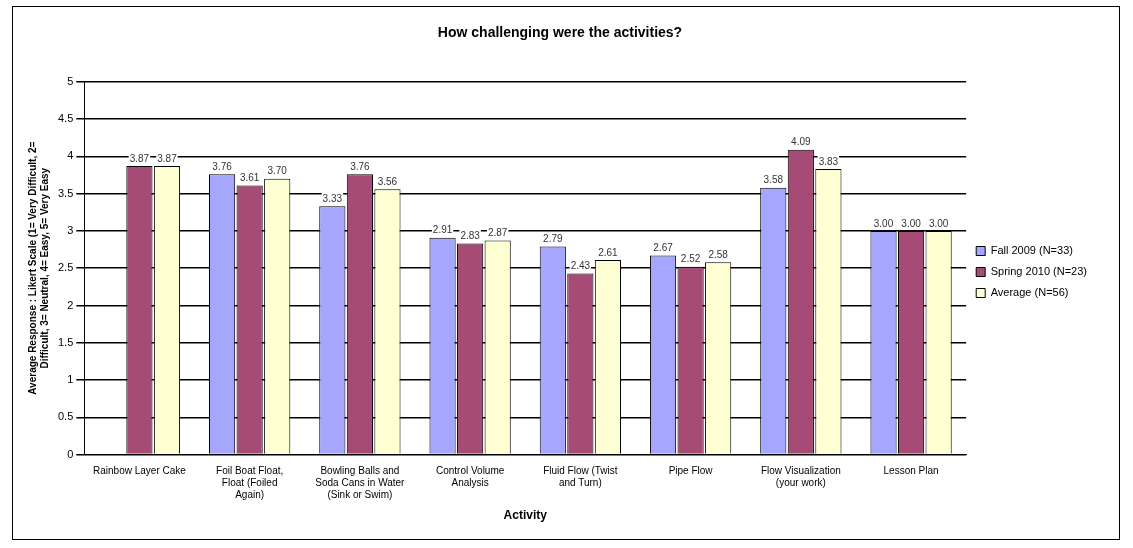  Describe the element at coordinates (470, 477) in the screenshot. I see `x-tick-label: Control Volume Analysis` at that location.